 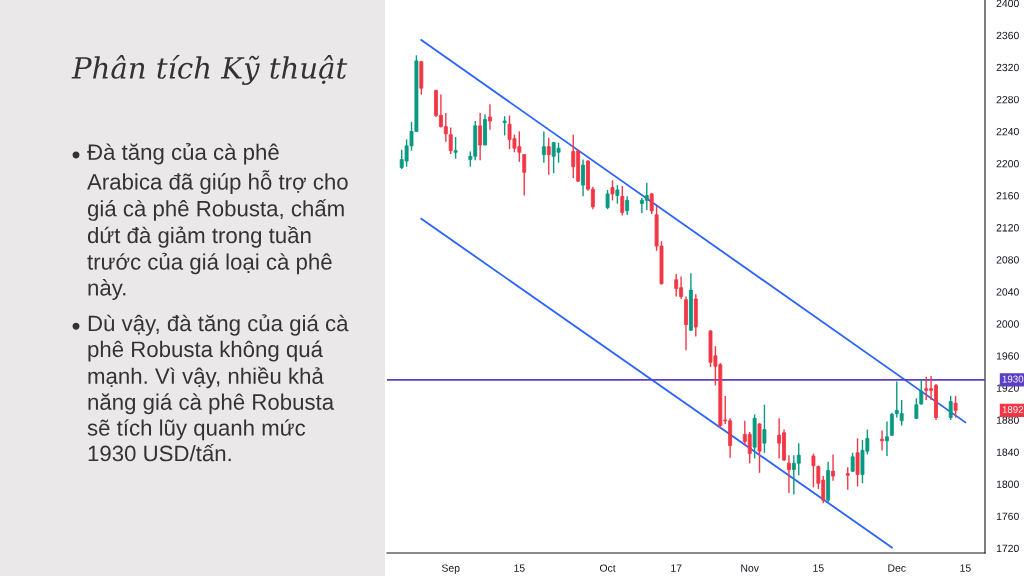 What do you see at coordinates (1013, 379) in the screenshot?
I see `ref-line-label: 1930` at bounding box center [1013, 379].